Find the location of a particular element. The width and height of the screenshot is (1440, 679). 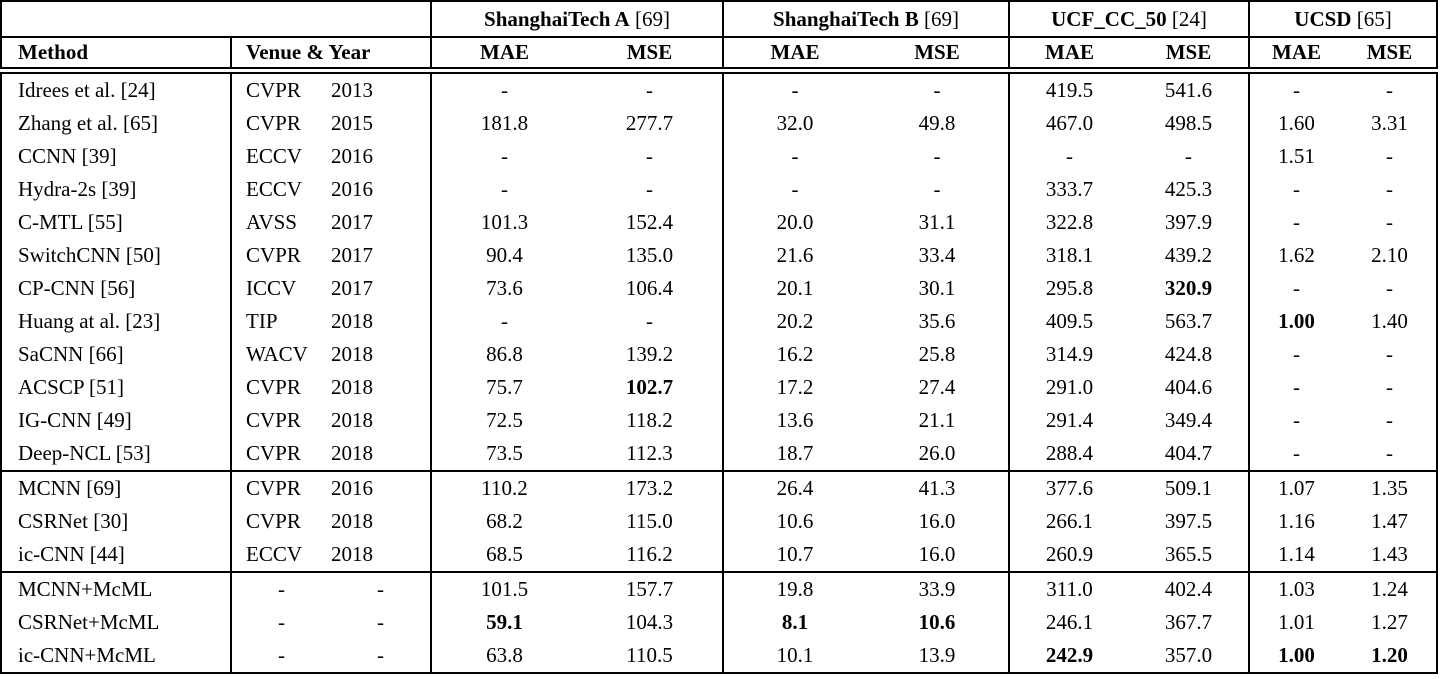

value-cell: 10.6 is located at coordinates (938, 622).